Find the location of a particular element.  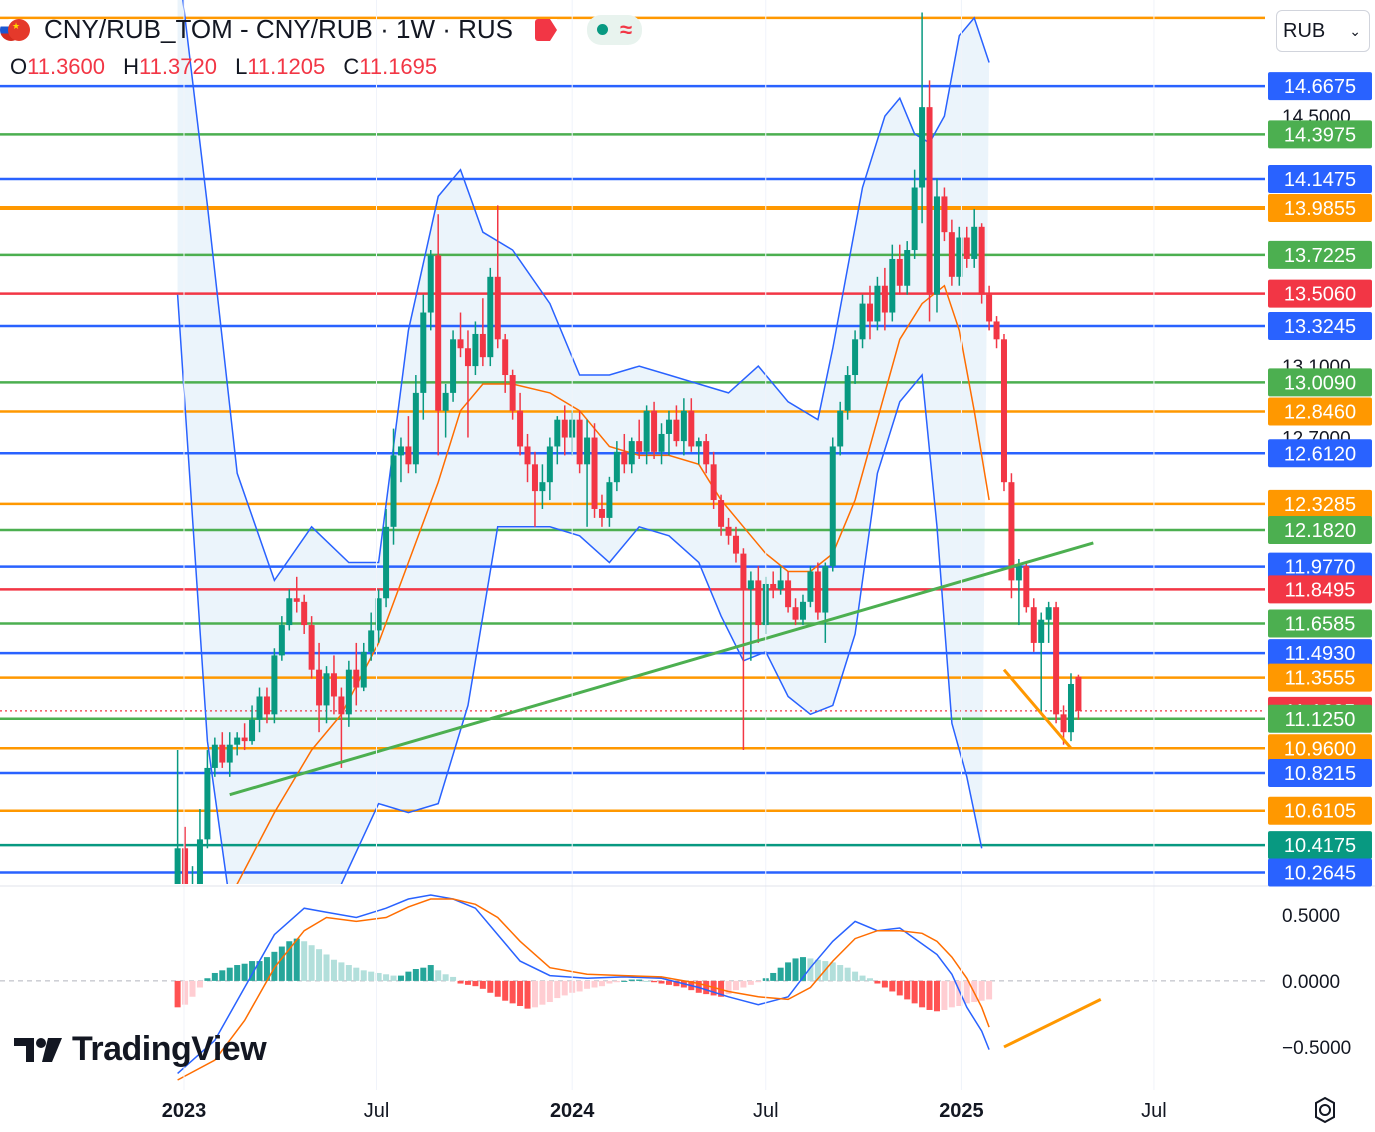

time-axis-tick: Jul is located at coordinates (1154, 1111).